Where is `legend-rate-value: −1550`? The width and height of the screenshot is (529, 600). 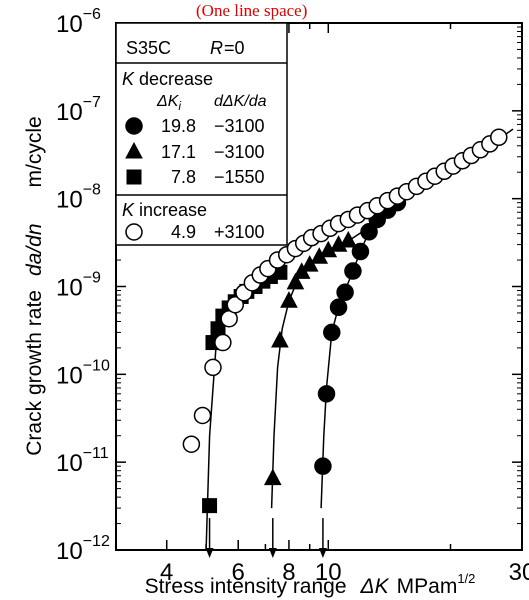 legend-rate-value: −1550 is located at coordinates (239, 177).